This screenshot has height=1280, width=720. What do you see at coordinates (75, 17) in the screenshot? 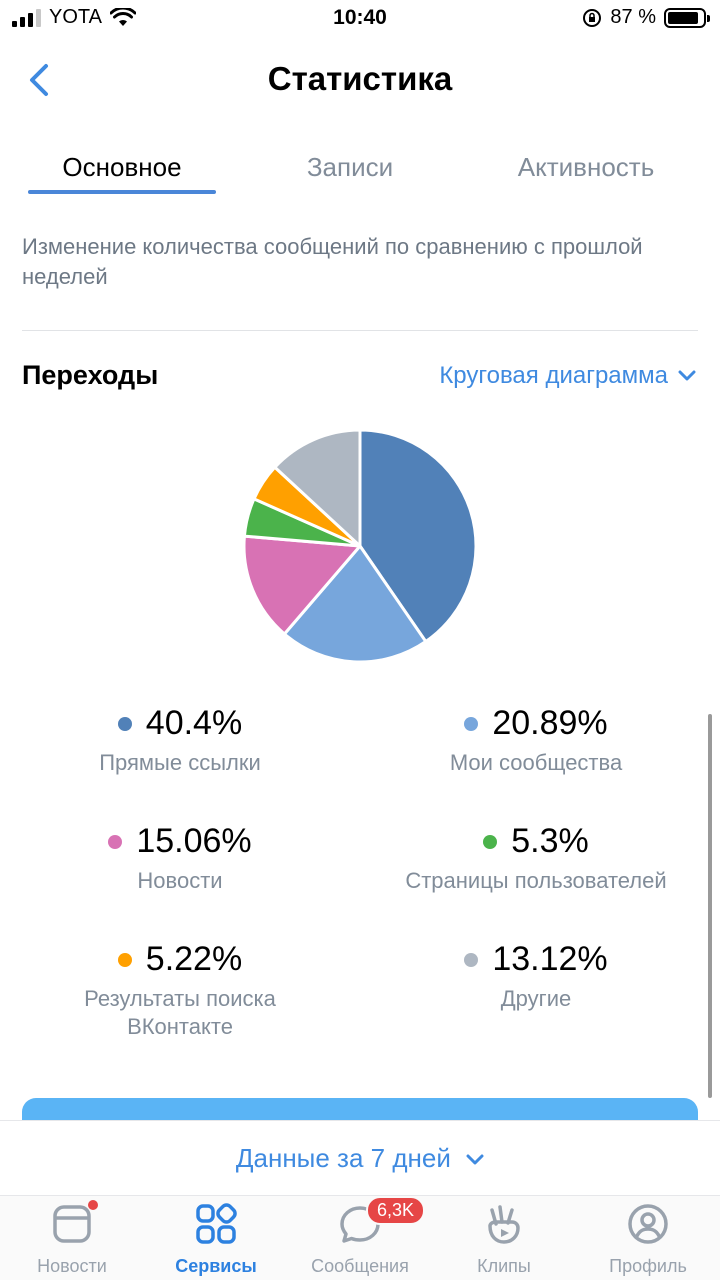
I see `carrier-label: YOTA` at bounding box center [75, 17].